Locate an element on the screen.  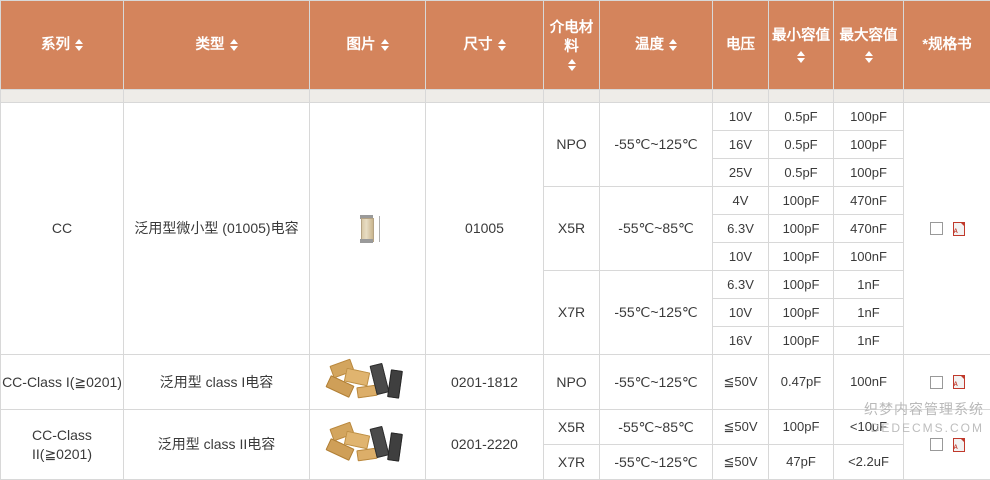
cell-cap-max: <10uF is located at coordinates (869, 427).